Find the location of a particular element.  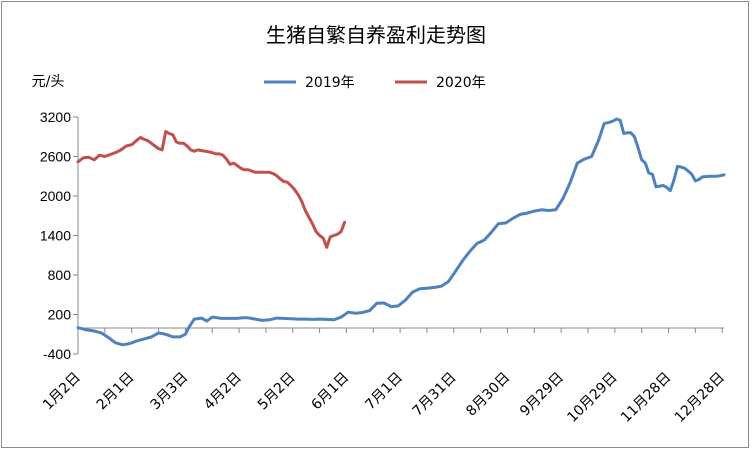

x-tick-label: 5月2日 is located at coordinates (277, 392).